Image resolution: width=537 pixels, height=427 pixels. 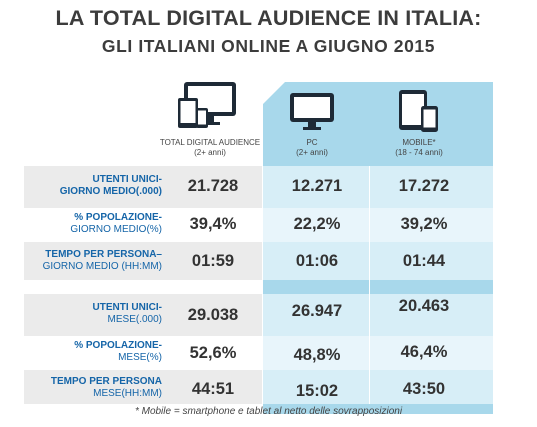 I want to click on desktop-monitor-icon, so click(x=312, y=111).